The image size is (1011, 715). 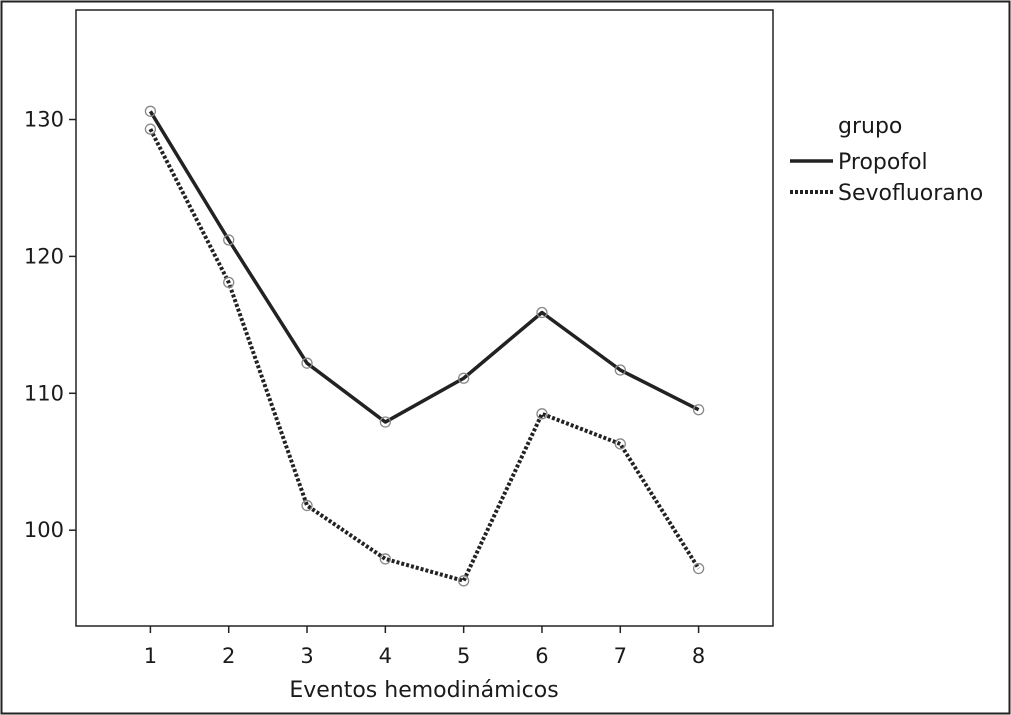 What do you see at coordinates (44, 256) in the screenshot?
I see `y-tick-label: 120` at bounding box center [44, 256].